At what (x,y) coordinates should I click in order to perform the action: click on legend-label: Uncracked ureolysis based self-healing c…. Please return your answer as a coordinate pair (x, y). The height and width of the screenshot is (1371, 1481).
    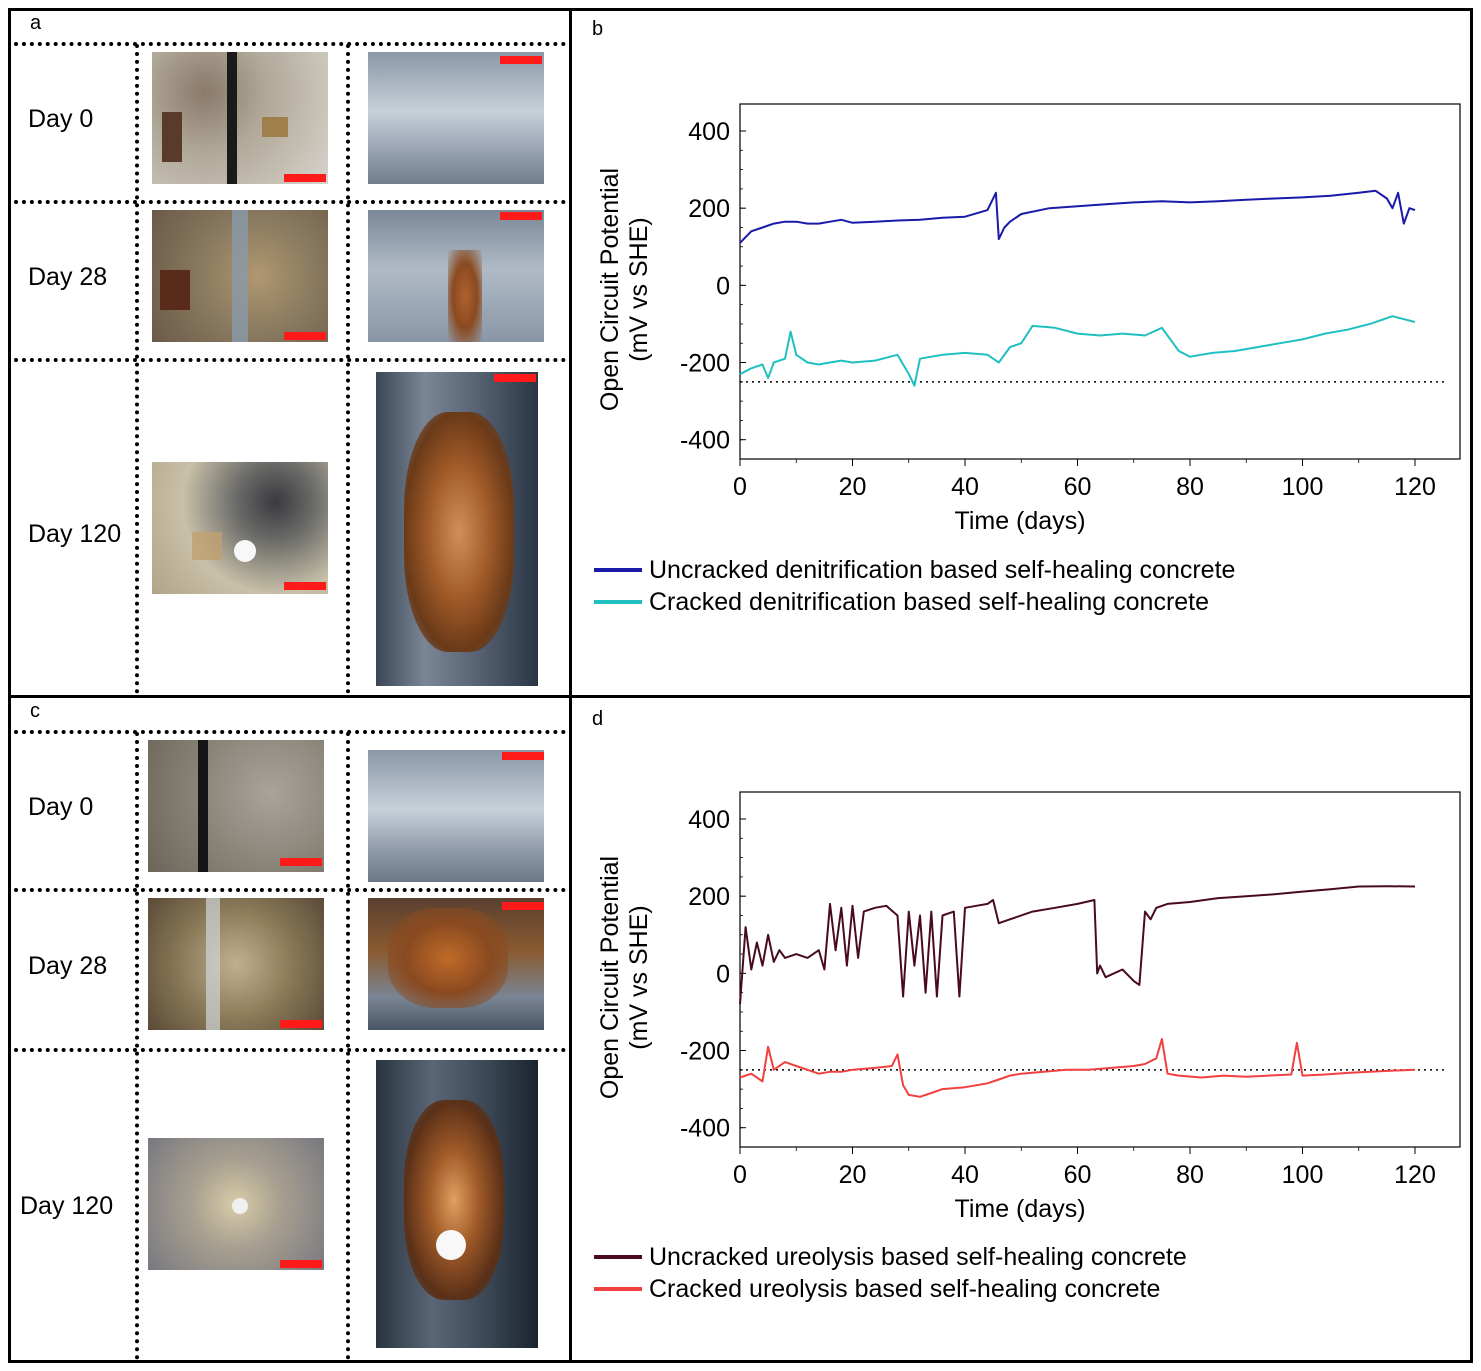
    Looking at the image, I should click on (918, 1257).